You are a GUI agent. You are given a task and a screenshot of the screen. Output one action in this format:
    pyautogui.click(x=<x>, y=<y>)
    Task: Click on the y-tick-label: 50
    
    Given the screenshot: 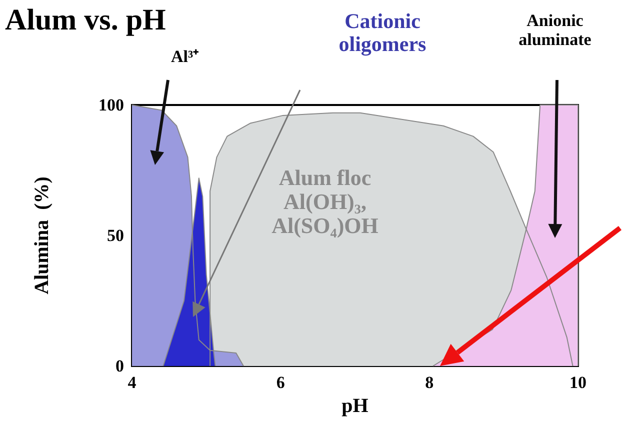 What is the action you would take?
    pyautogui.click(x=115, y=235)
    